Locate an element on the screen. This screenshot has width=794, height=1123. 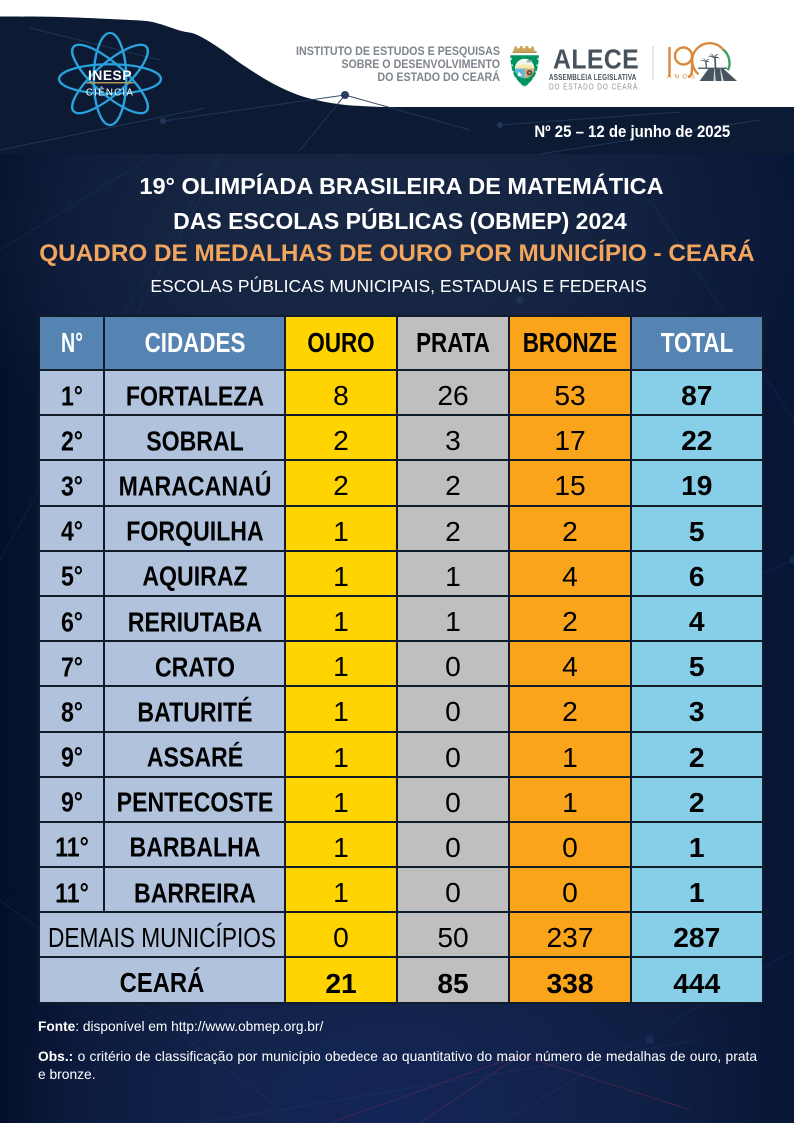
svg-text: ALECE is located at coordinates (596, 59).